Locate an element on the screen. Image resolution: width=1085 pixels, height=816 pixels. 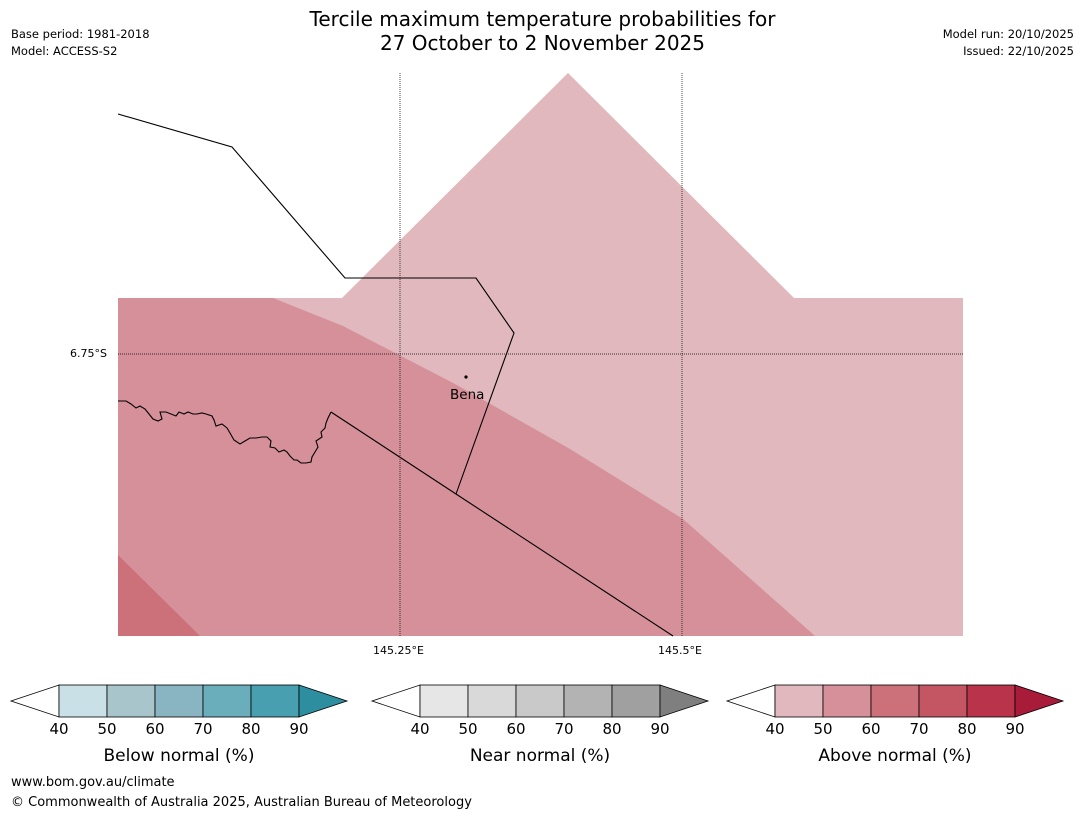
model-name: Model: ACCESS-S2 is located at coordinates (64, 51).